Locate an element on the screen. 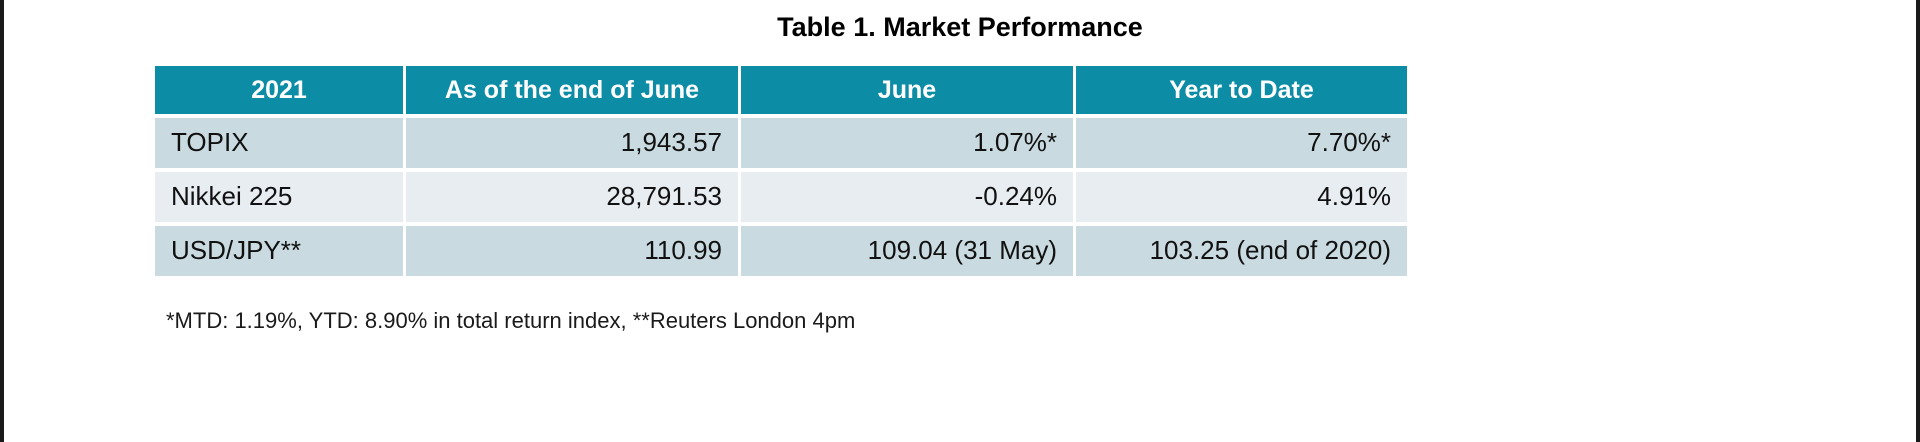 The height and width of the screenshot is (442, 1920). cell-topix-year-to-date: 7.70%* is located at coordinates (1241, 143).